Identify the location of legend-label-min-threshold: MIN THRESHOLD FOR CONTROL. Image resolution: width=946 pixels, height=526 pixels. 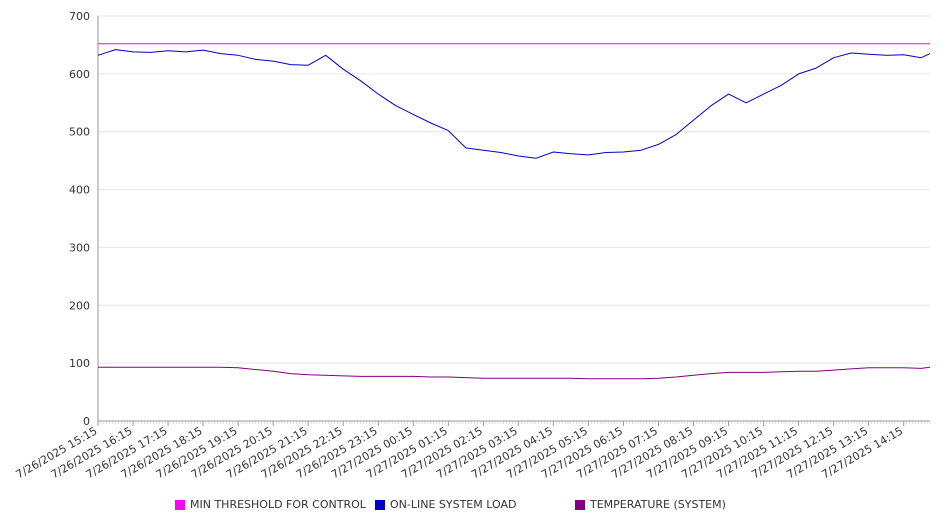
(278, 504).